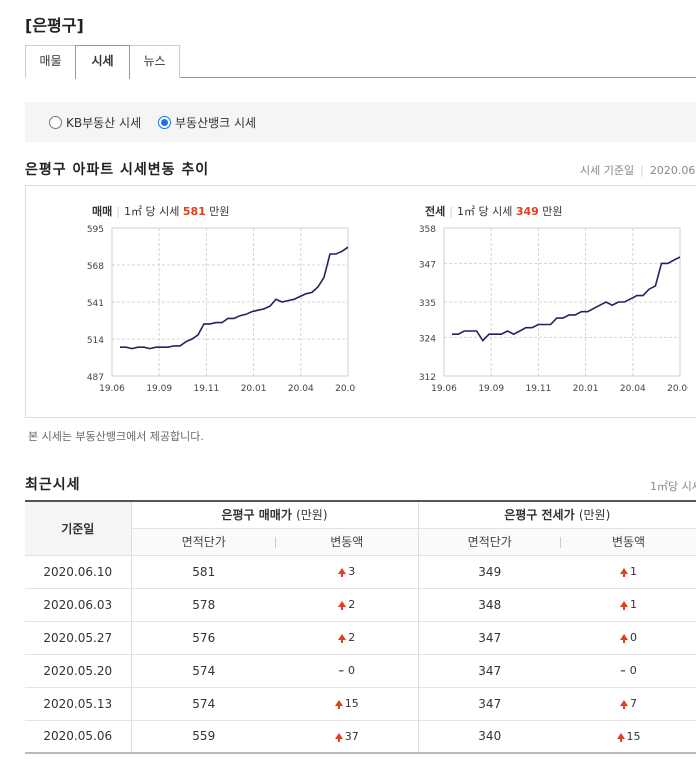 Image resolution: width=696 pixels, height=775 pixels. I want to click on col-header-jeonse-change: 변동액, so click(628, 542).